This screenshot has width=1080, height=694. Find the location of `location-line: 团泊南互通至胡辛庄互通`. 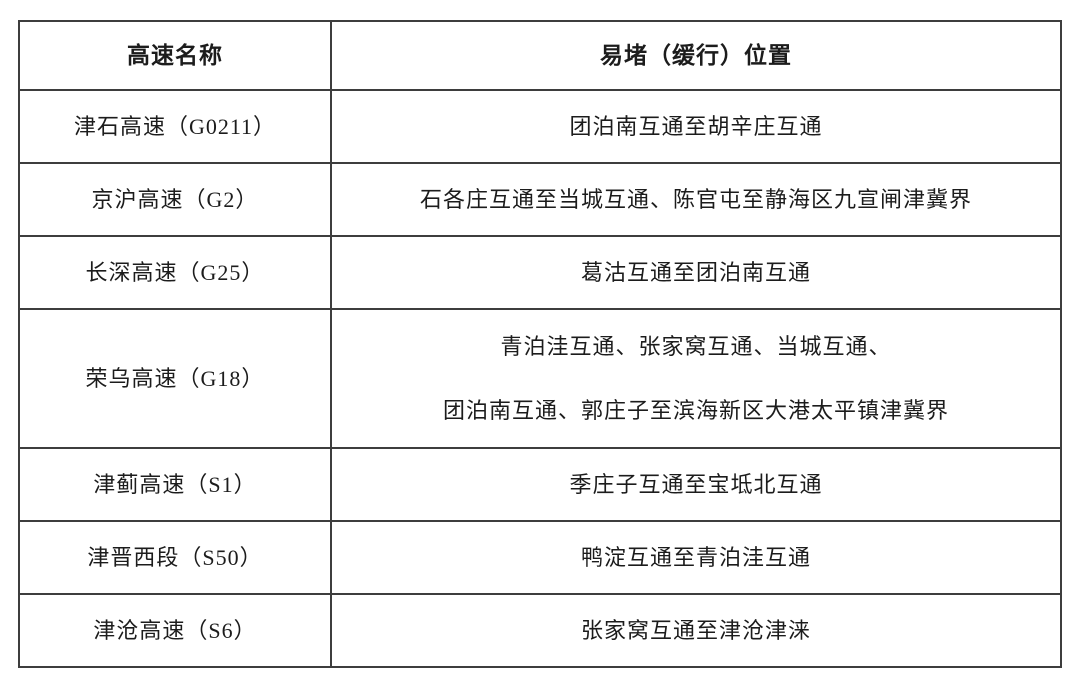

location-line: 团泊南互通至胡辛庄互通 is located at coordinates (696, 126).